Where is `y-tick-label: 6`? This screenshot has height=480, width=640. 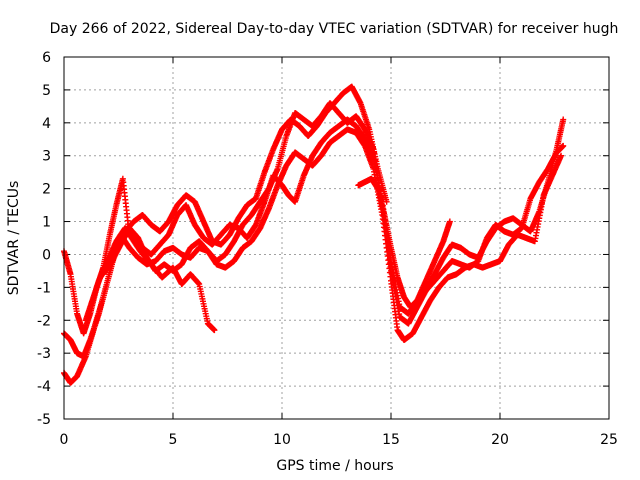
y-tick-label: 6 is located at coordinates (46, 58).